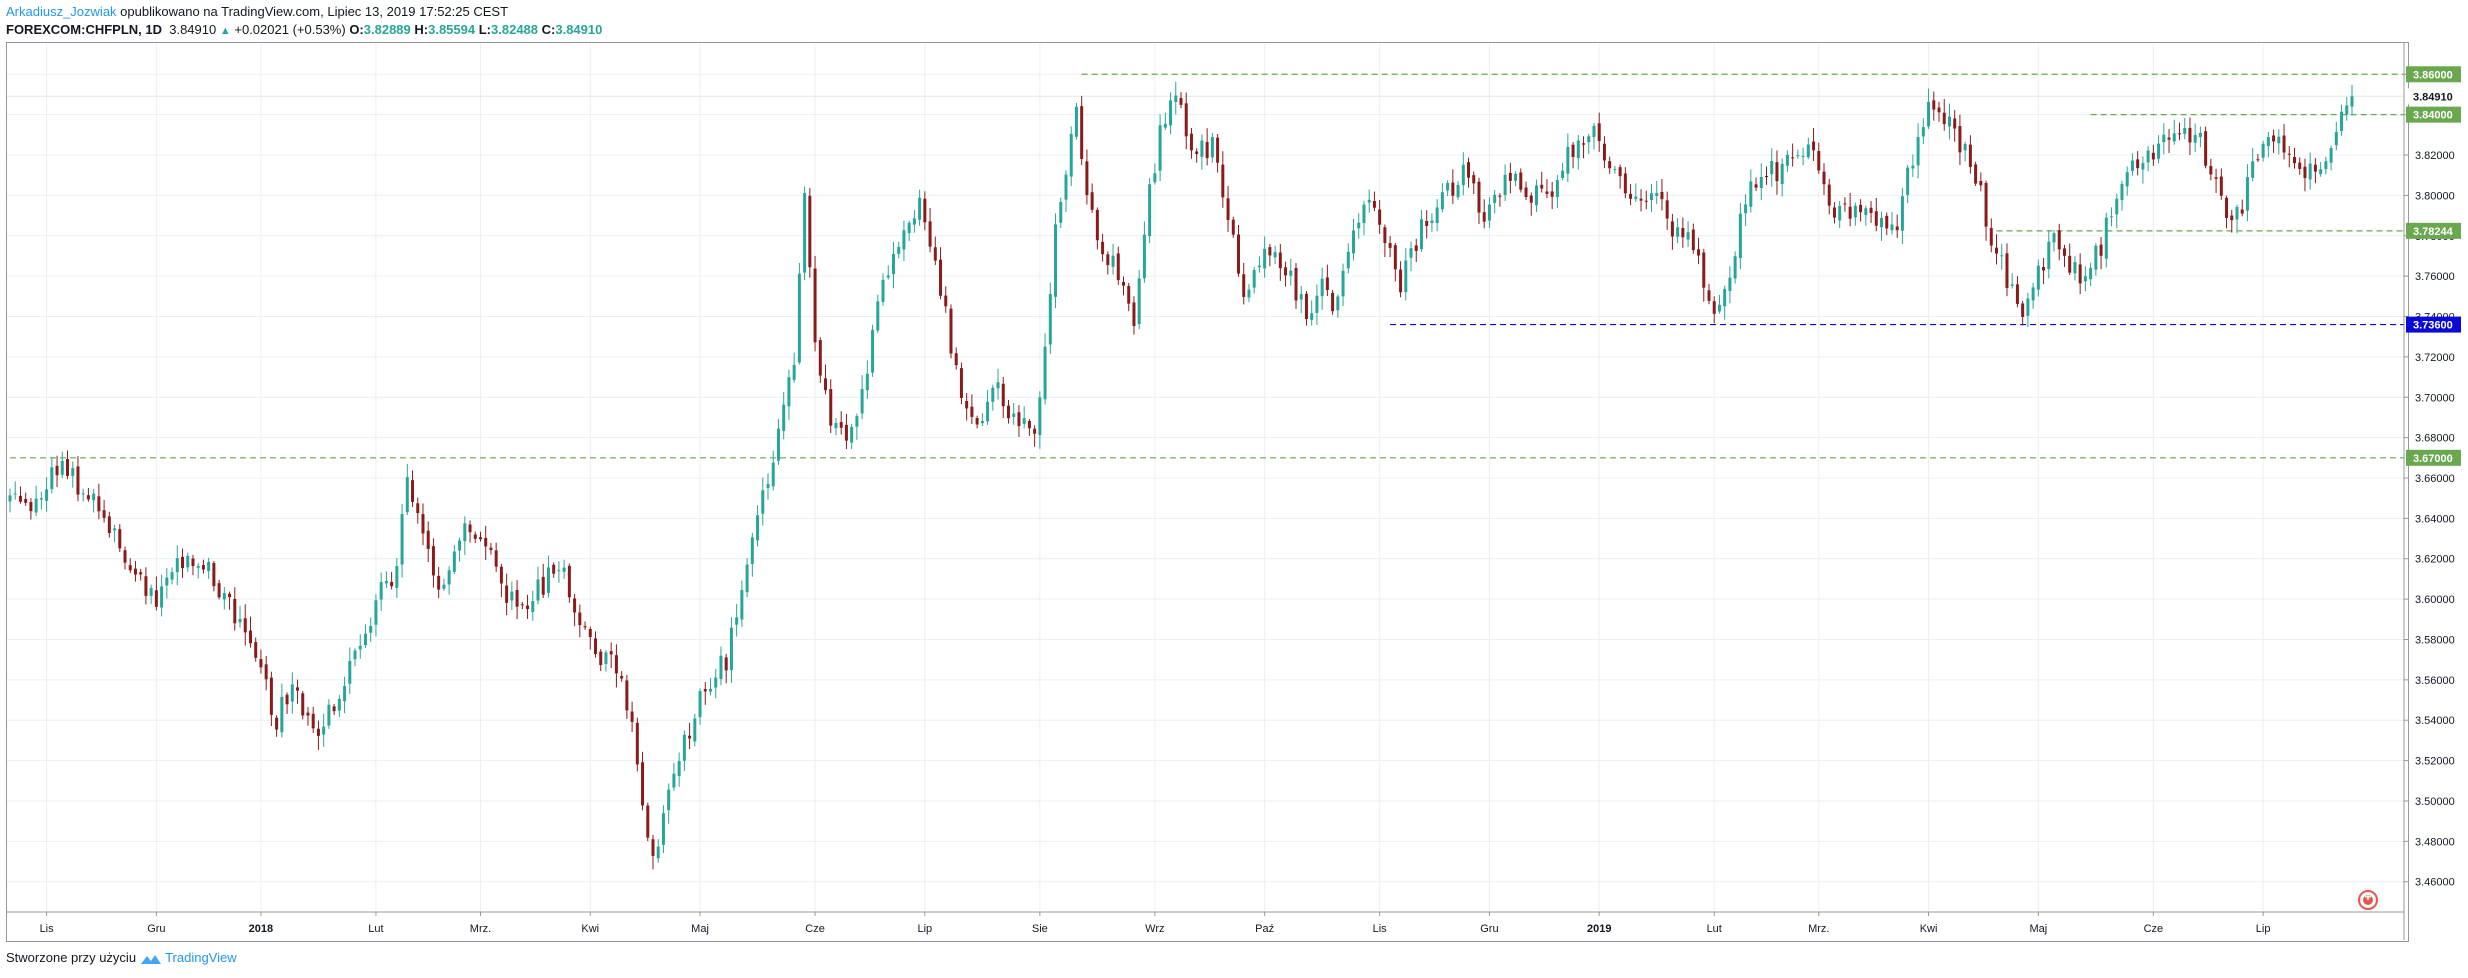  I want to click on y-tick-label: 3.68000, so click(2435, 439).